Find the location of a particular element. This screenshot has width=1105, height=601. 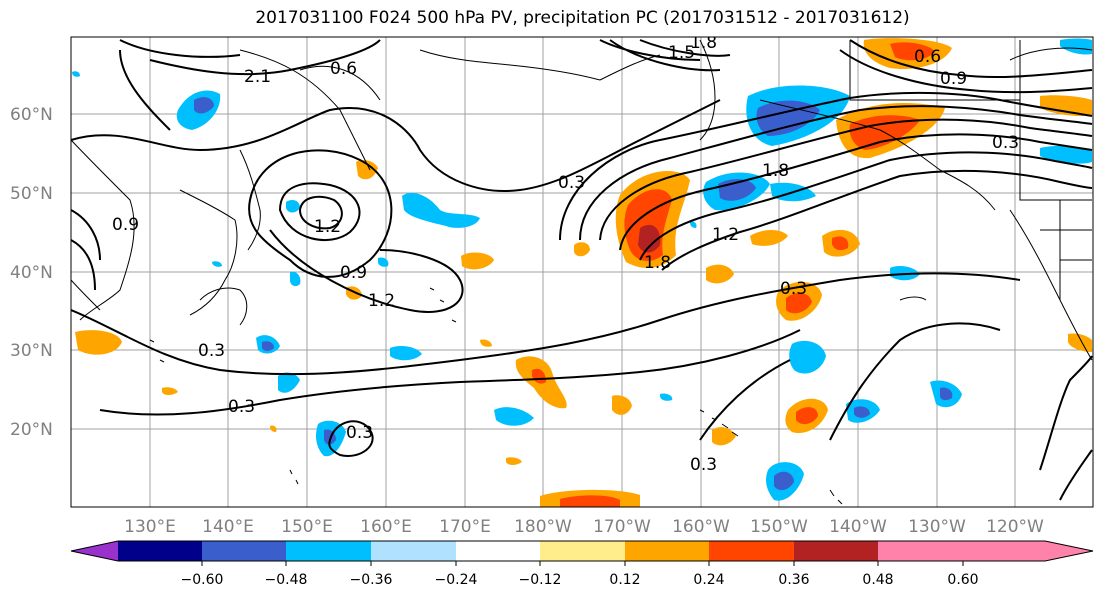

lat-label: 50°N is located at coordinates (31, 194).